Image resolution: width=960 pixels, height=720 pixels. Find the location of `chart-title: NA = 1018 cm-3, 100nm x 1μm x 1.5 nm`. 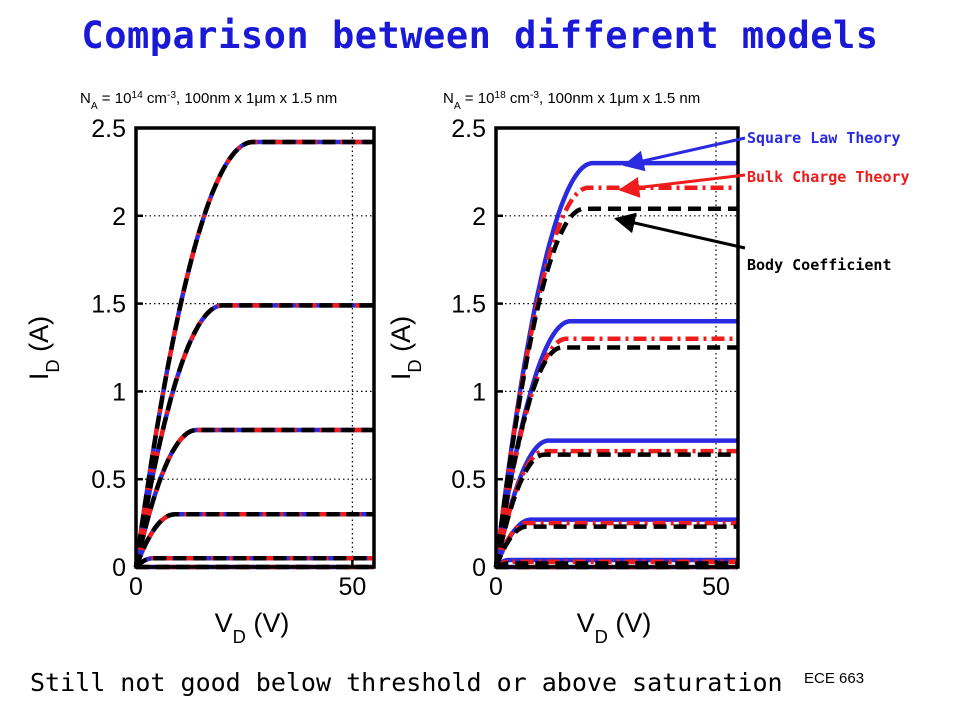

chart-title: NA = 1018 cm-3, 100nm x 1μm x 1.5 nm is located at coordinates (571, 101).